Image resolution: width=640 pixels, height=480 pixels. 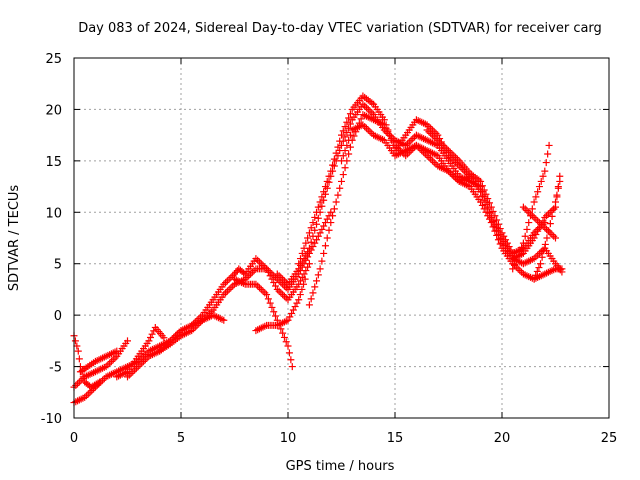 What do you see at coordinates (58, 316) in the screenshot?
I see `y-tick-label: 0` at bounding box center [58, 316].